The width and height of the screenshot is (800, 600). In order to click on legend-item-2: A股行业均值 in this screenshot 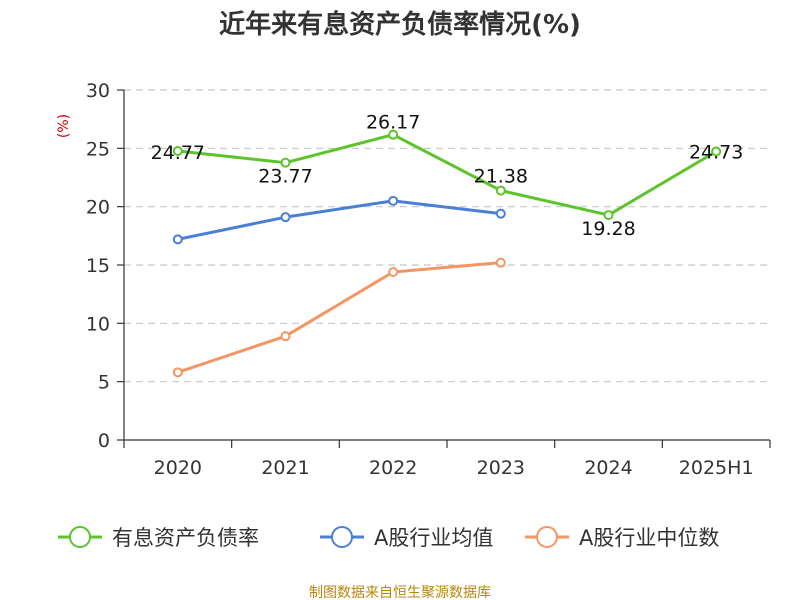, I will do `click(406, 538)`.